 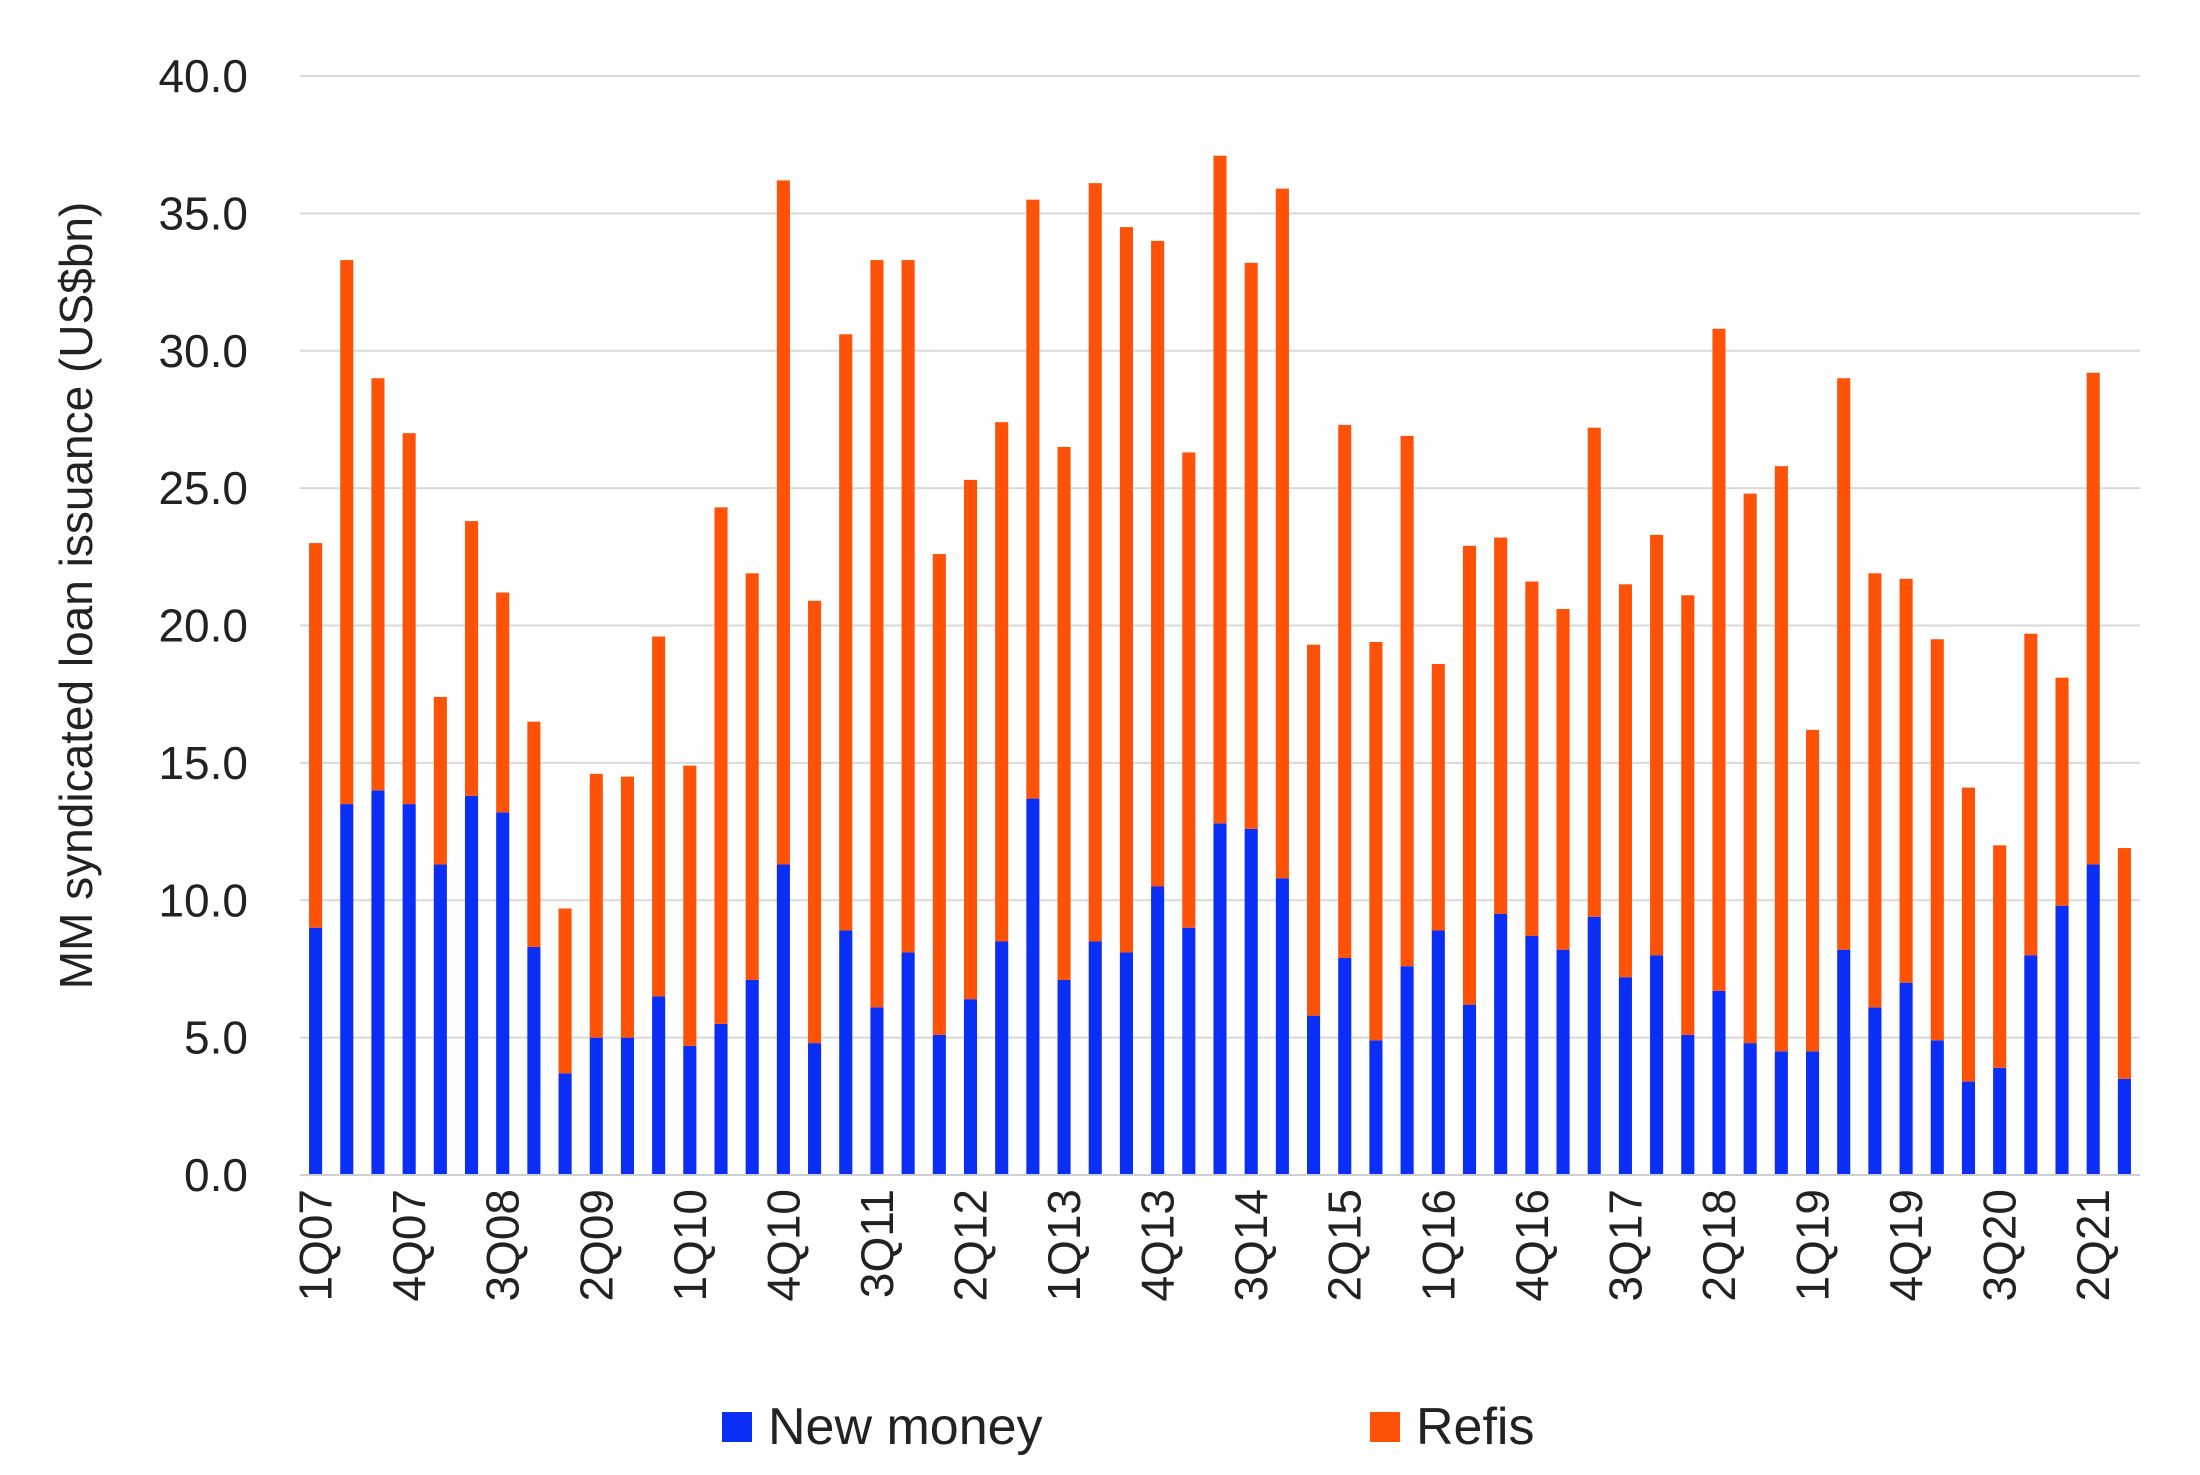 I want to click on y-tick-label: 5.0, so click(x=216, y=1038).